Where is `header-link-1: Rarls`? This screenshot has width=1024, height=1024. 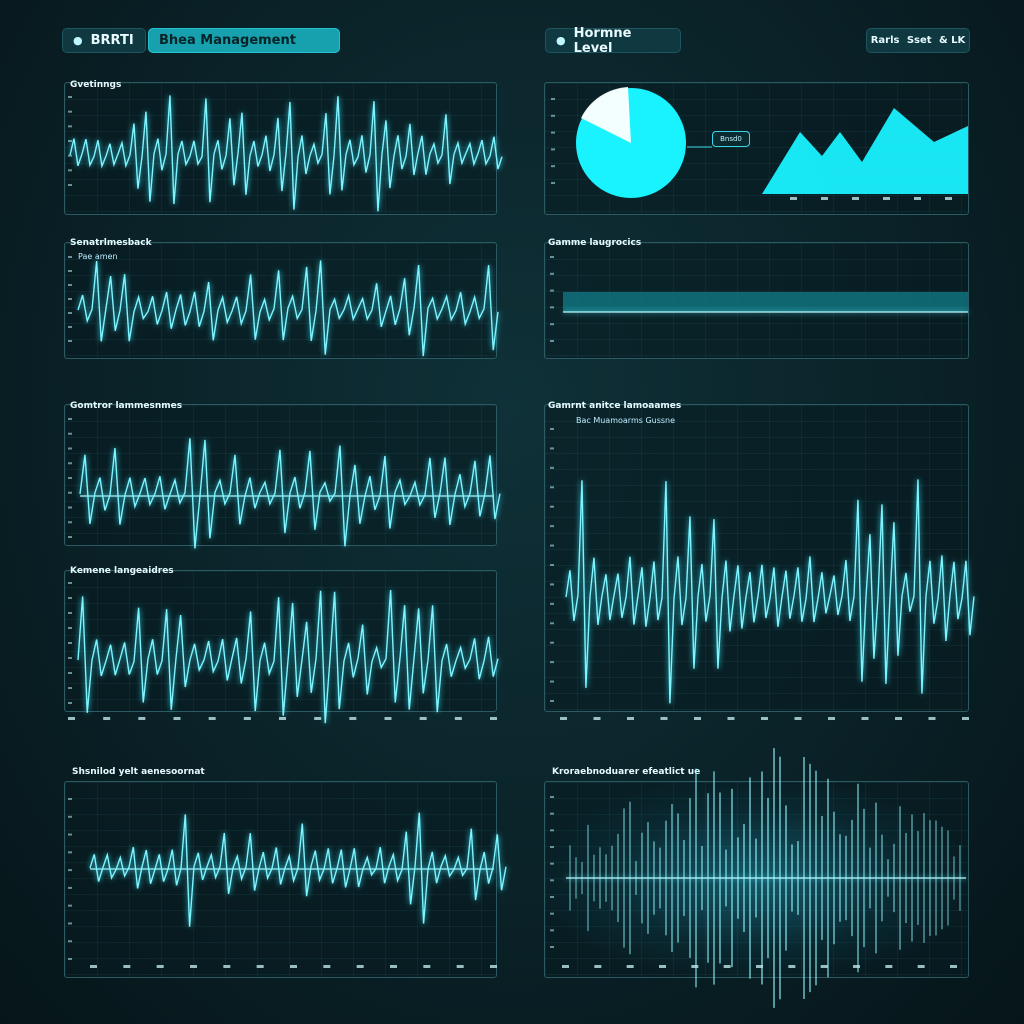 header-link-1: Rarls is located at coordinates (885, 40).